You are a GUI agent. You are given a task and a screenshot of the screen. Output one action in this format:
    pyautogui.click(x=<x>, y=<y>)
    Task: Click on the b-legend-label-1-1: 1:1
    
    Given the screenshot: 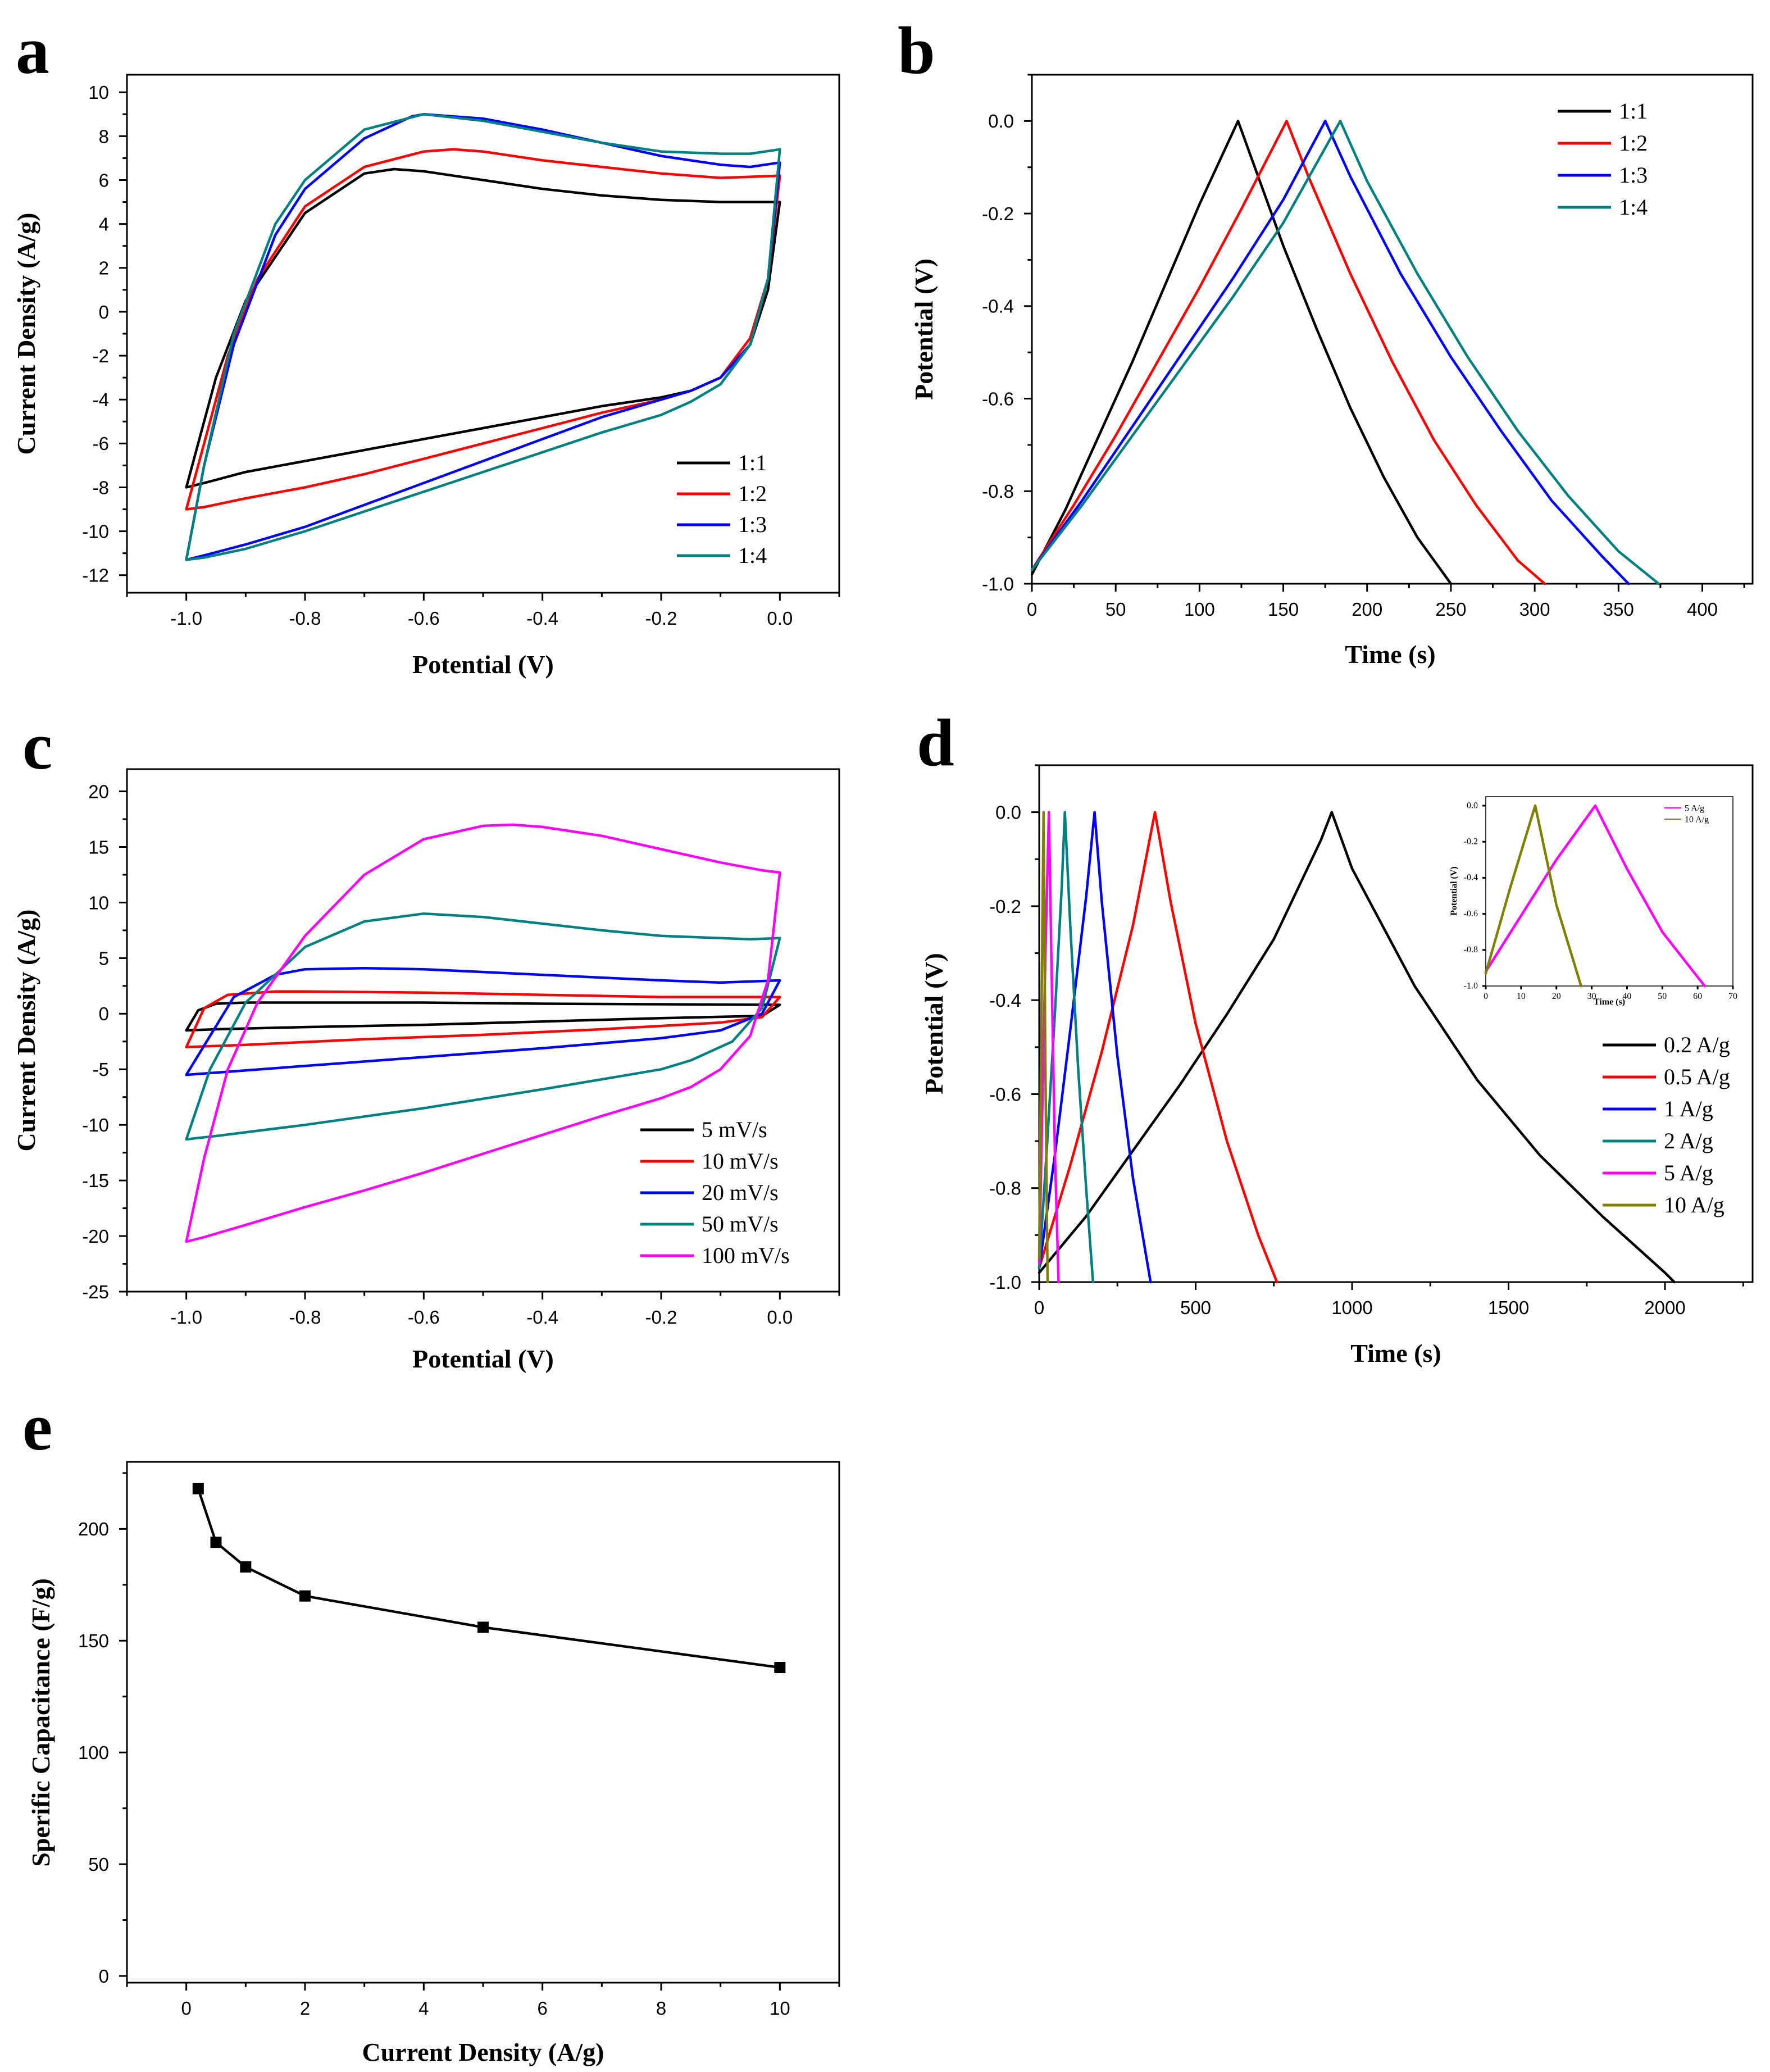 What is the action you would take?
    pyautogui.click(x=1633, y=111)
    